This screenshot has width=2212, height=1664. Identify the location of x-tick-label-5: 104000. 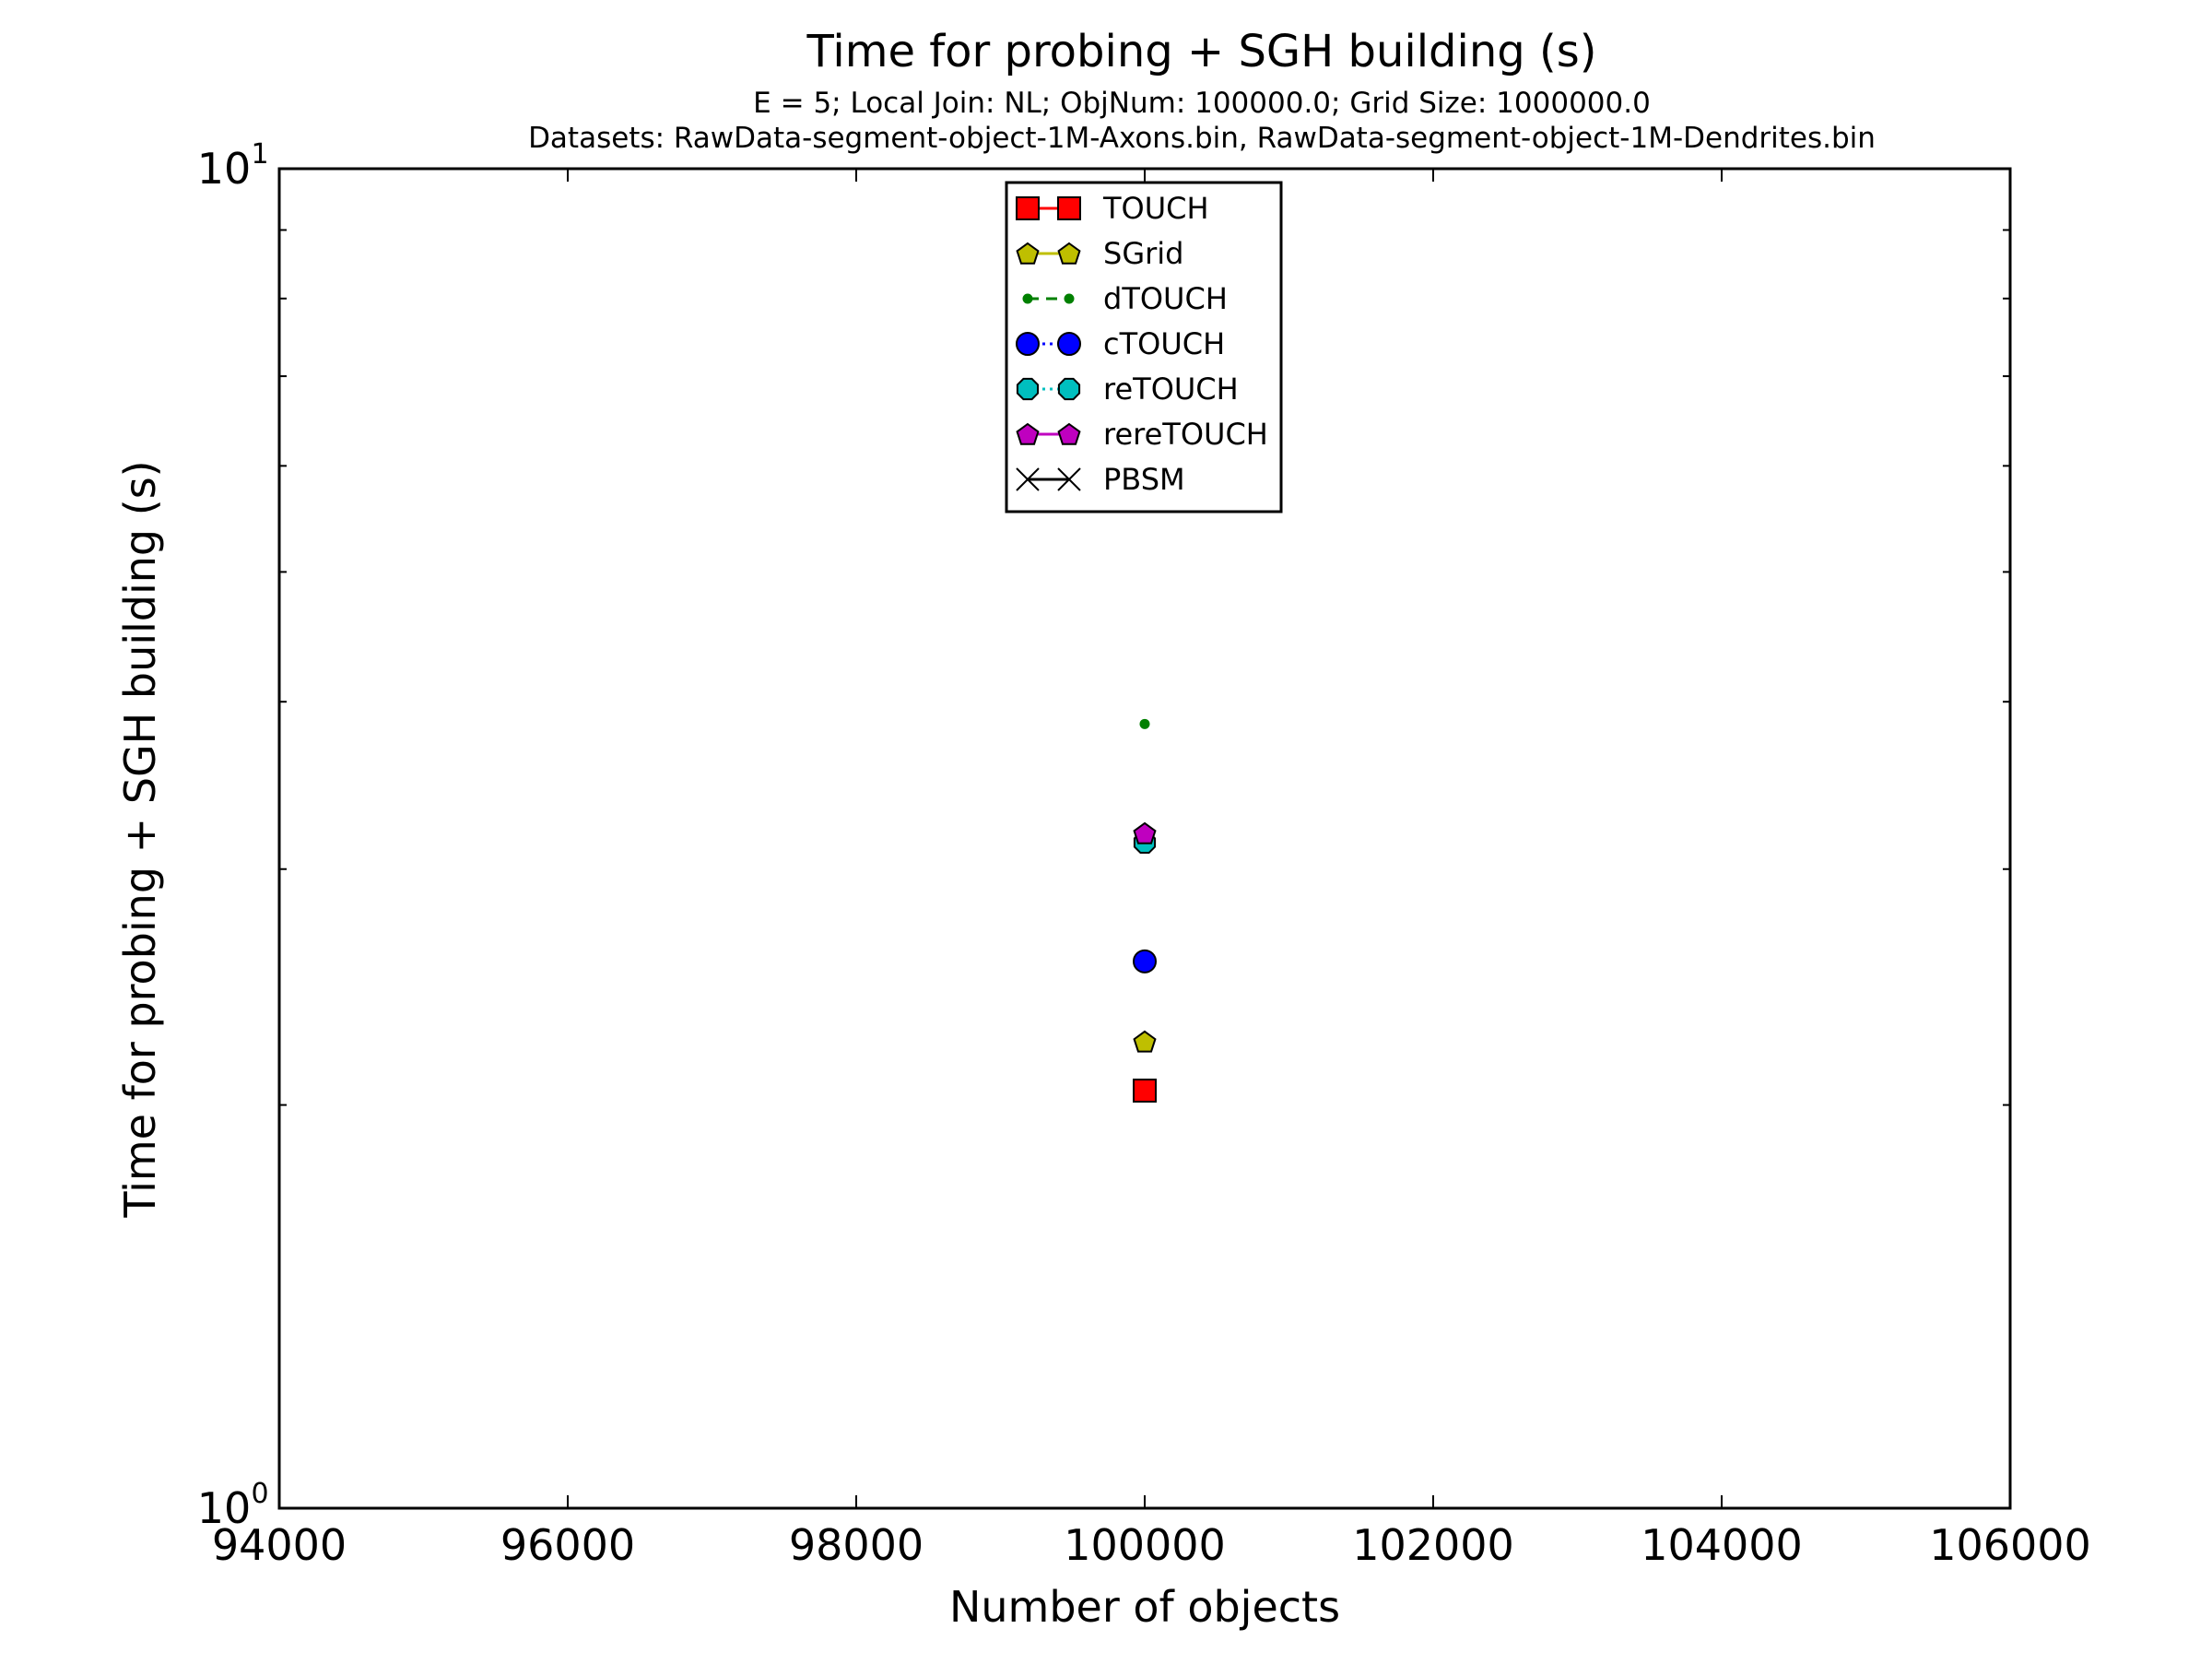
(1722, 1545).